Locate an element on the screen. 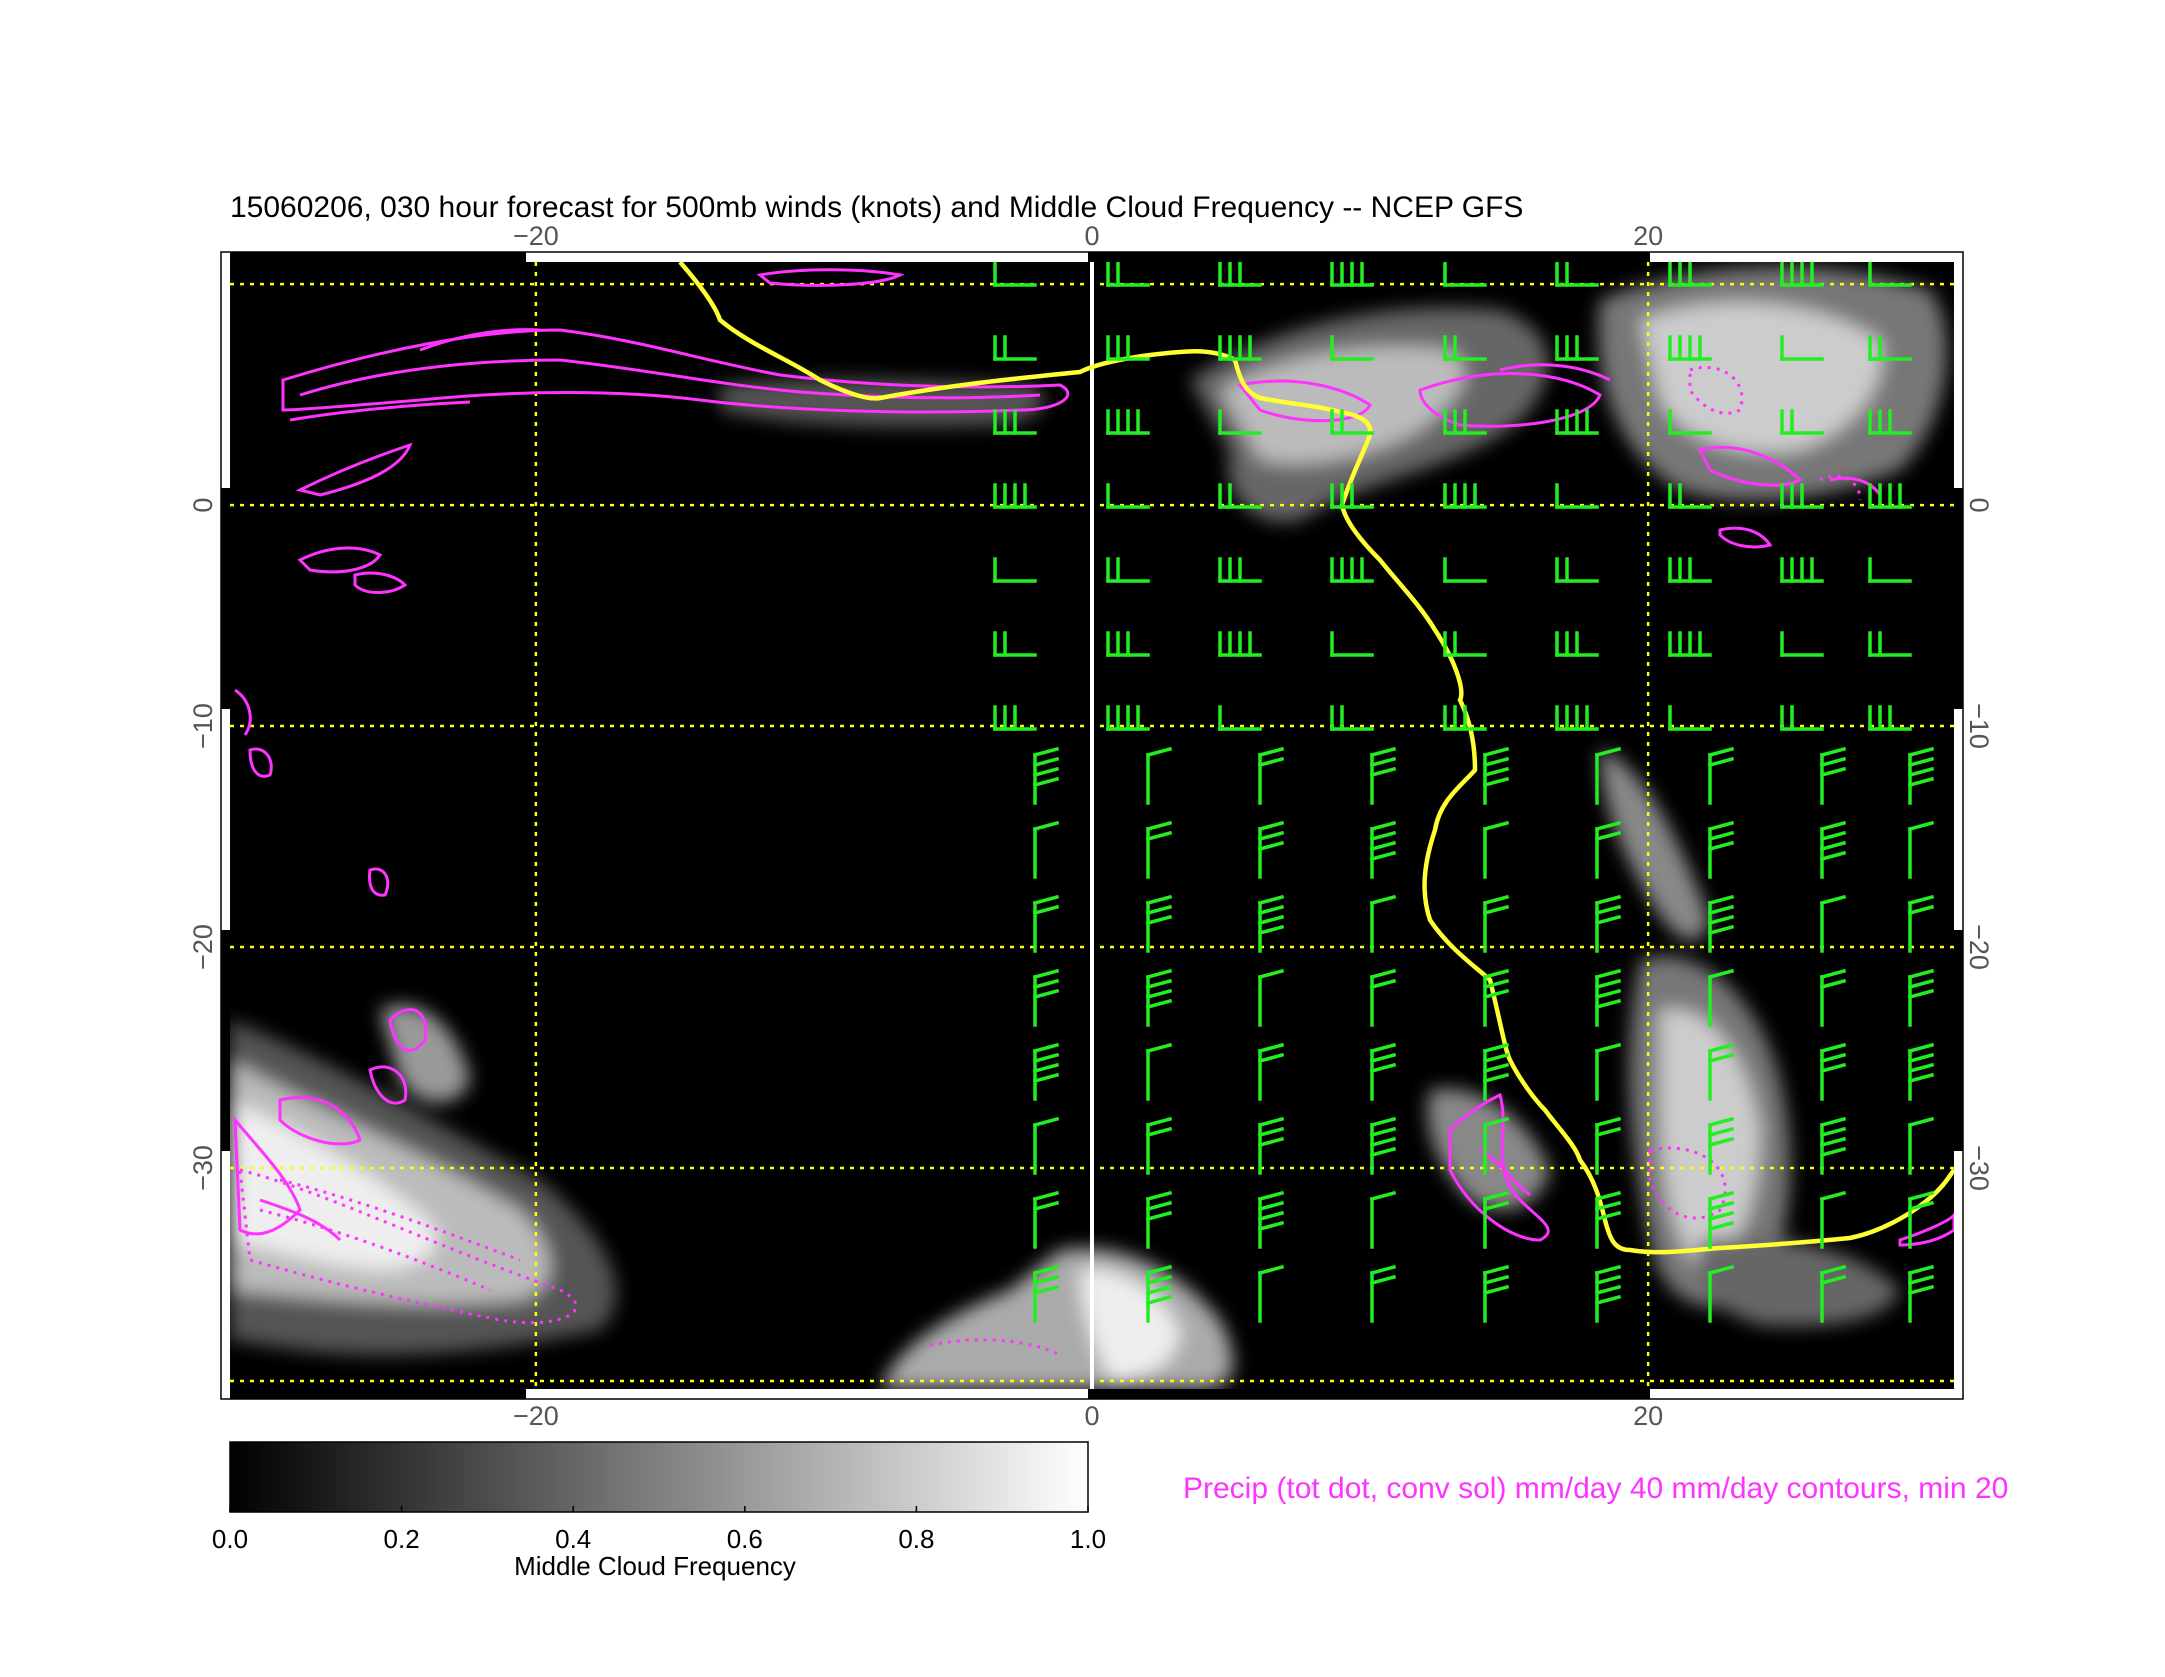 Image resolution: width=2165 pixels, height=1677 pixels. lon-tick-labels-top: −20 0 20 is located at coordinates (1088, 236).